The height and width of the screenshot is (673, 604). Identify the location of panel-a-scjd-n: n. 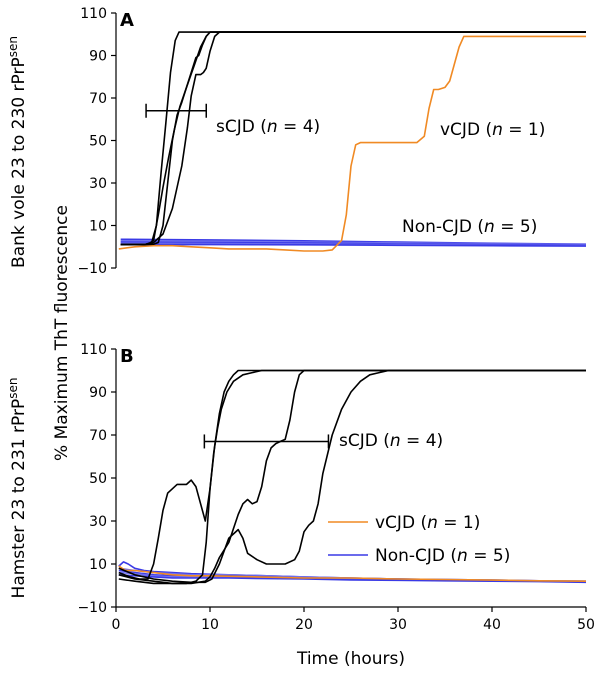
(272, 127).